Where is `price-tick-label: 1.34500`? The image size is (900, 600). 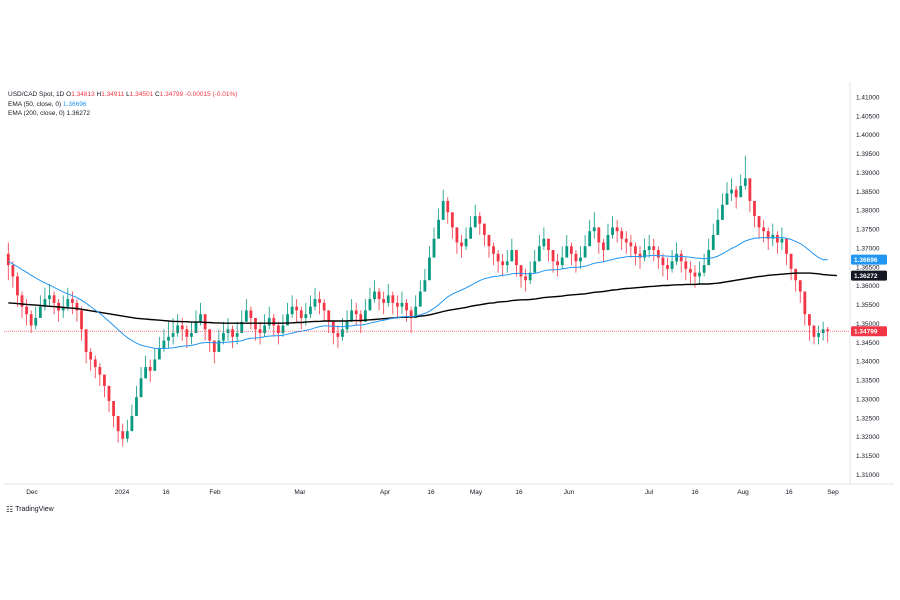 price-tick-label: 1.34500 is located at coordinates (868, 343).